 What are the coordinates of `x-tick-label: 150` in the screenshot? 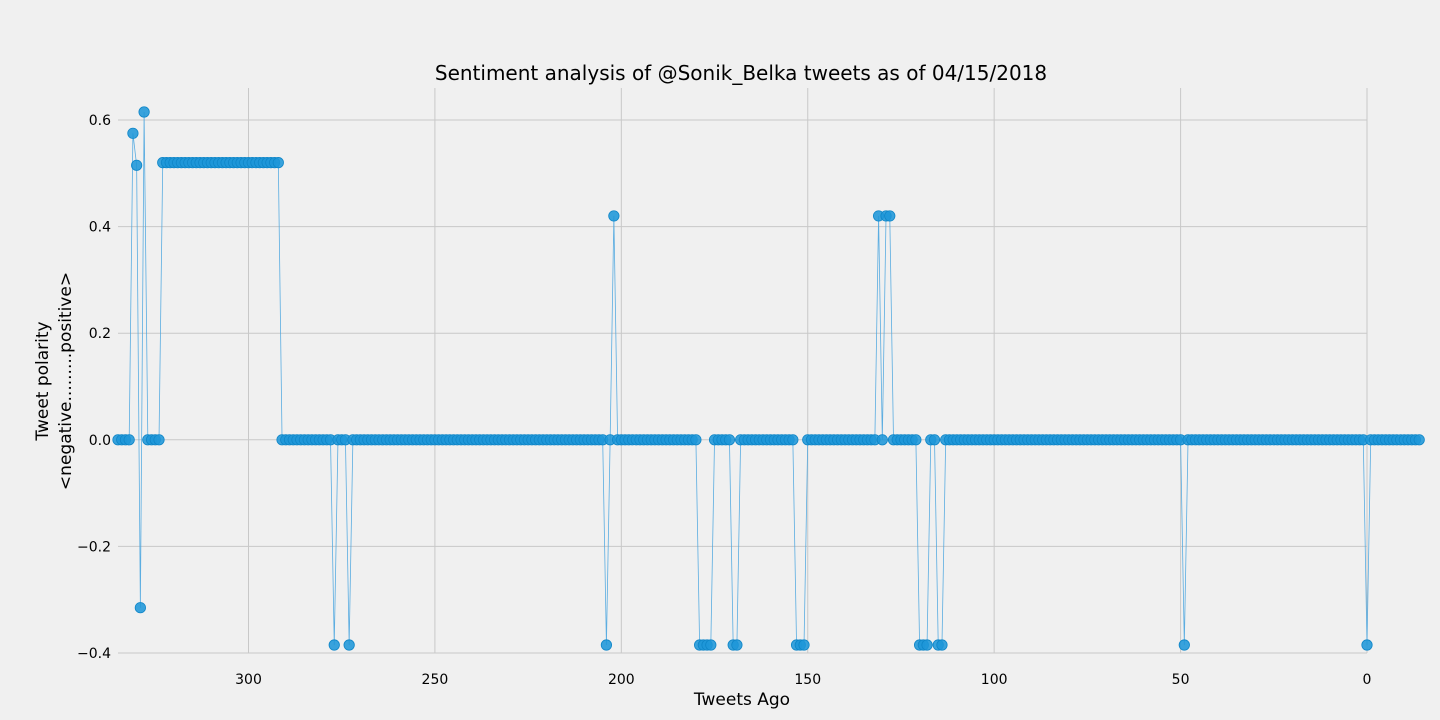 It's located at (807, 680).